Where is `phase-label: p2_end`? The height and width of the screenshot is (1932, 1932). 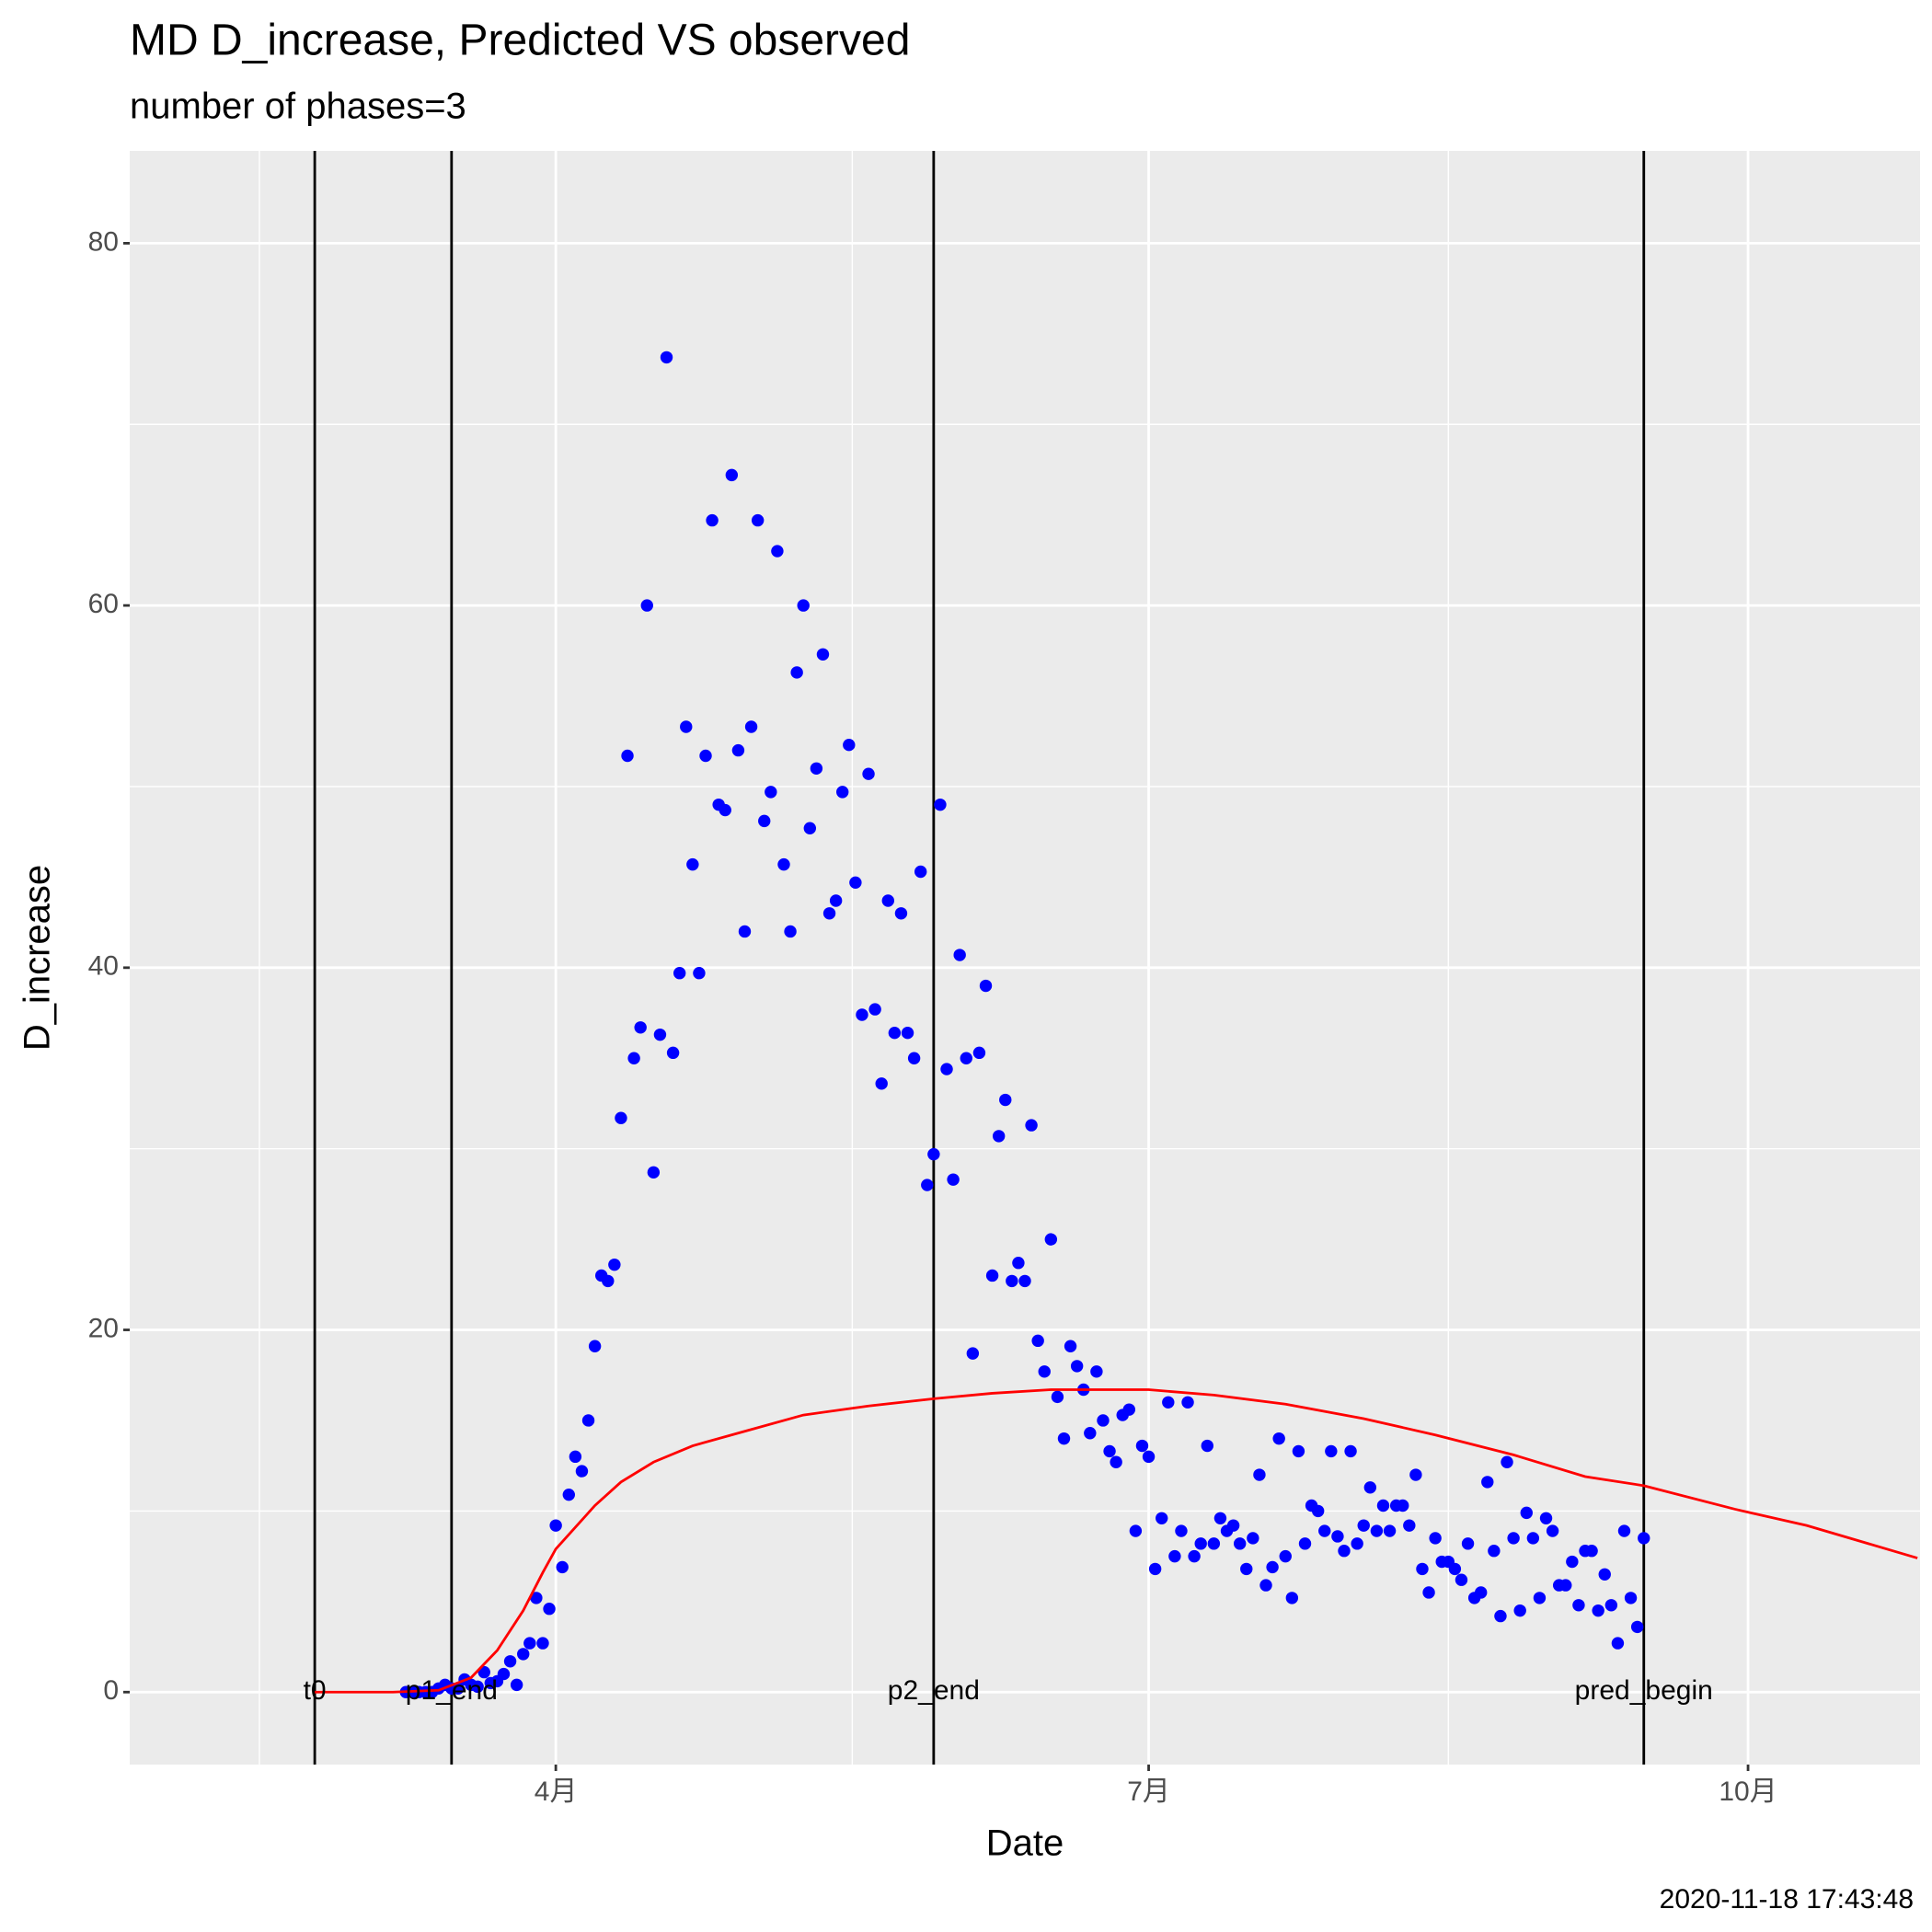 phase-label: p2_end is located at coordinates (934, 1690).